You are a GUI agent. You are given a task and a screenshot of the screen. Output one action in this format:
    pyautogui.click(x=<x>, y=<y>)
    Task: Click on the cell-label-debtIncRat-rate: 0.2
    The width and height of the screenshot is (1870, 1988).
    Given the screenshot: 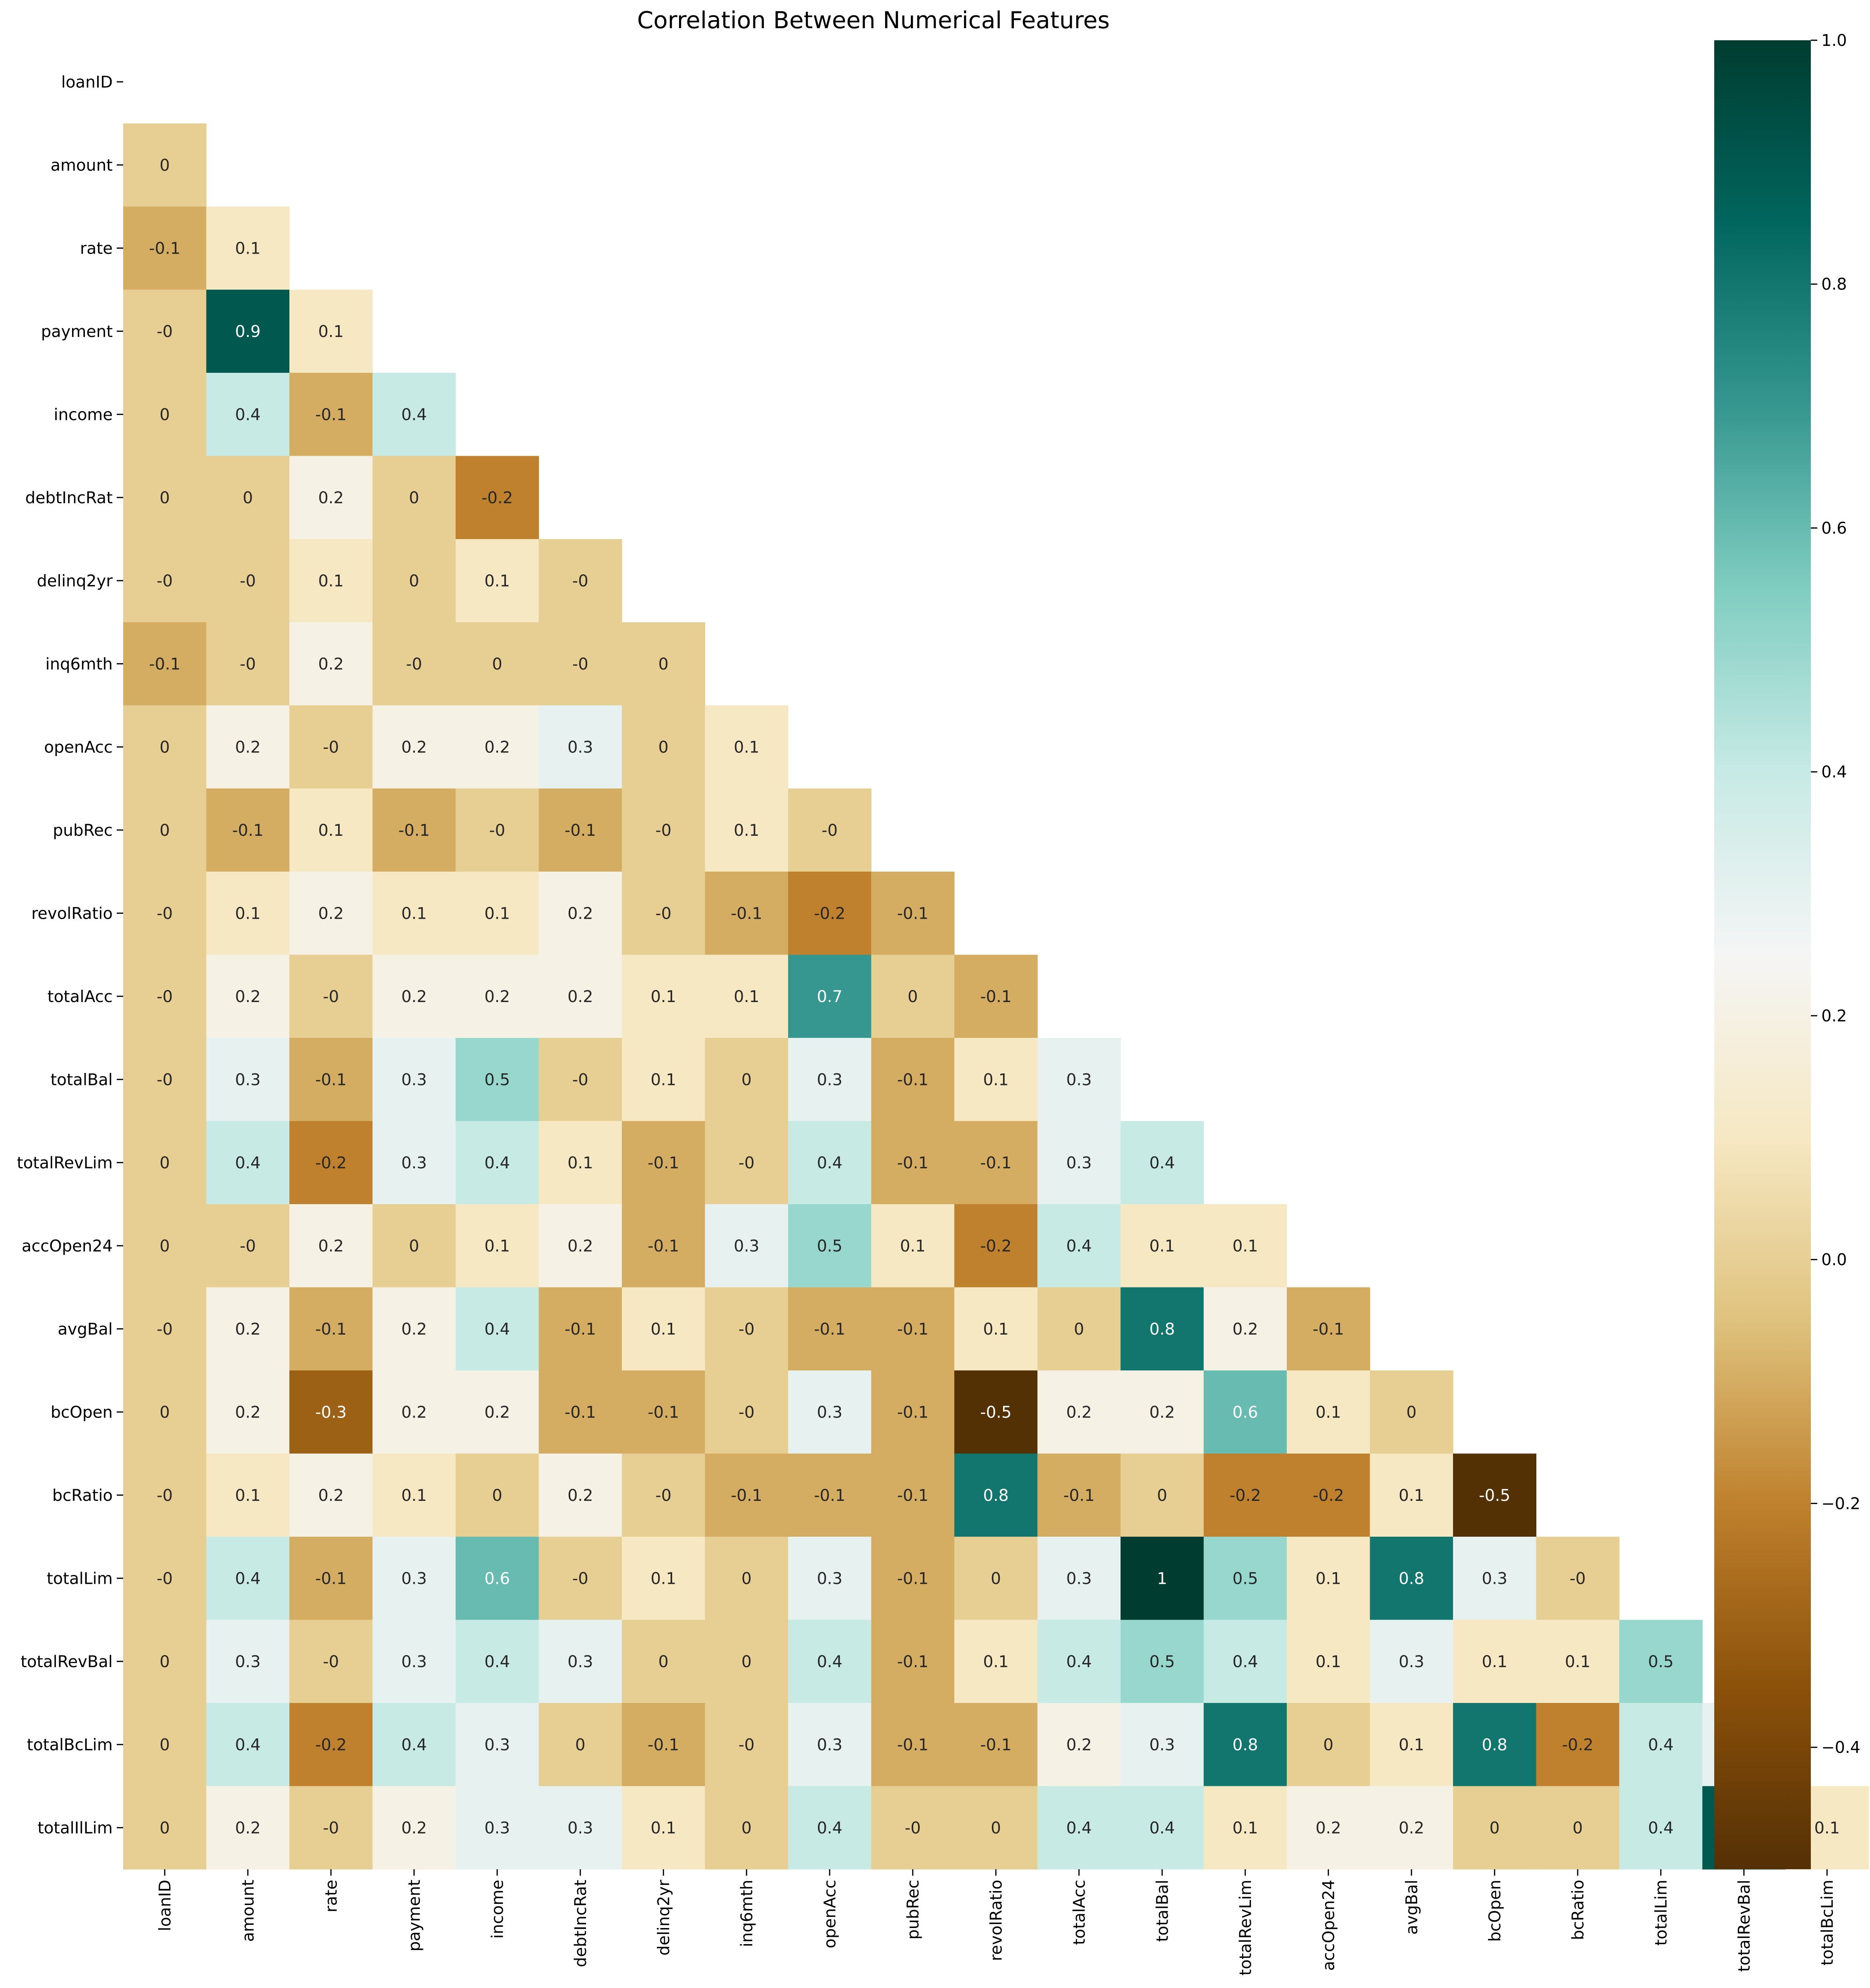 What is the action you would take?
    pyautogui.click(x=331, y=498)
    